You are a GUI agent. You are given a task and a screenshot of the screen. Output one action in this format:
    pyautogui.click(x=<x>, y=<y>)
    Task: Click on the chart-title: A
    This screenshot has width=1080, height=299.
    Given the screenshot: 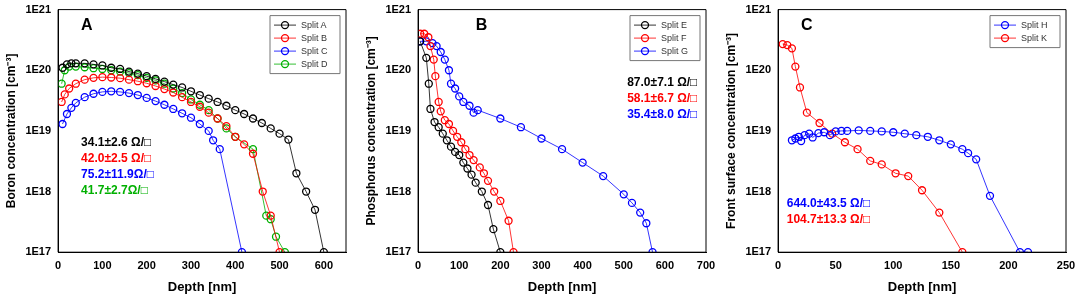 What is the action you would take?
    pyautogui.click(x=87, y=25)
    